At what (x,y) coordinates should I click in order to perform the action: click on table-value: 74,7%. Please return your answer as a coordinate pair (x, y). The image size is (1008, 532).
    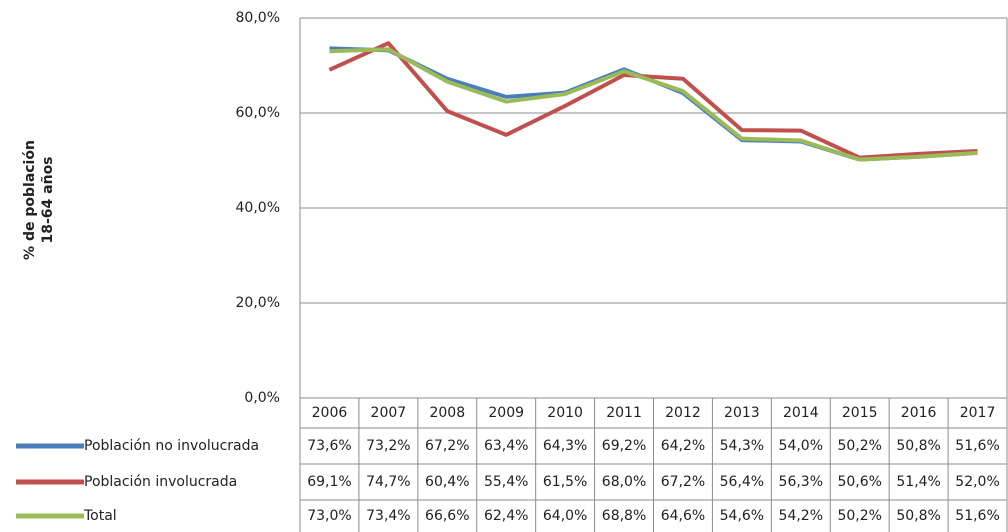
    Looking at the image, I should click on (388, 482).